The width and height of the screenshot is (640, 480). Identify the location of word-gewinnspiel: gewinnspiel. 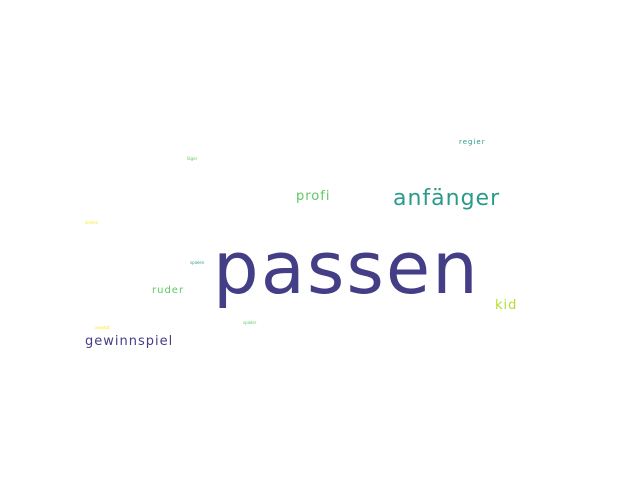
(129, 341).